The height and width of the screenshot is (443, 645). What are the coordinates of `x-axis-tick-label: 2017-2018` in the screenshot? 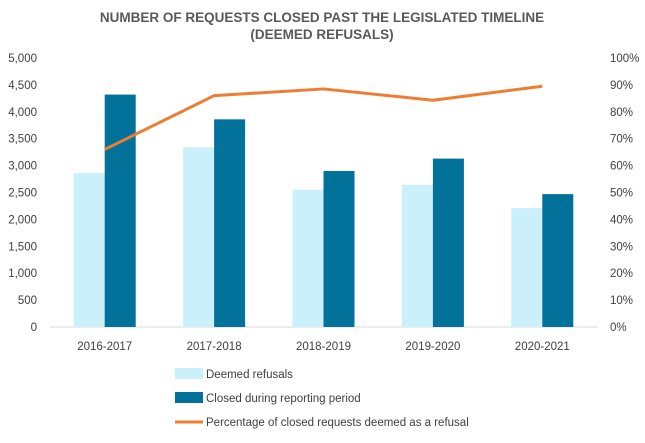 It's located at (214, 347).